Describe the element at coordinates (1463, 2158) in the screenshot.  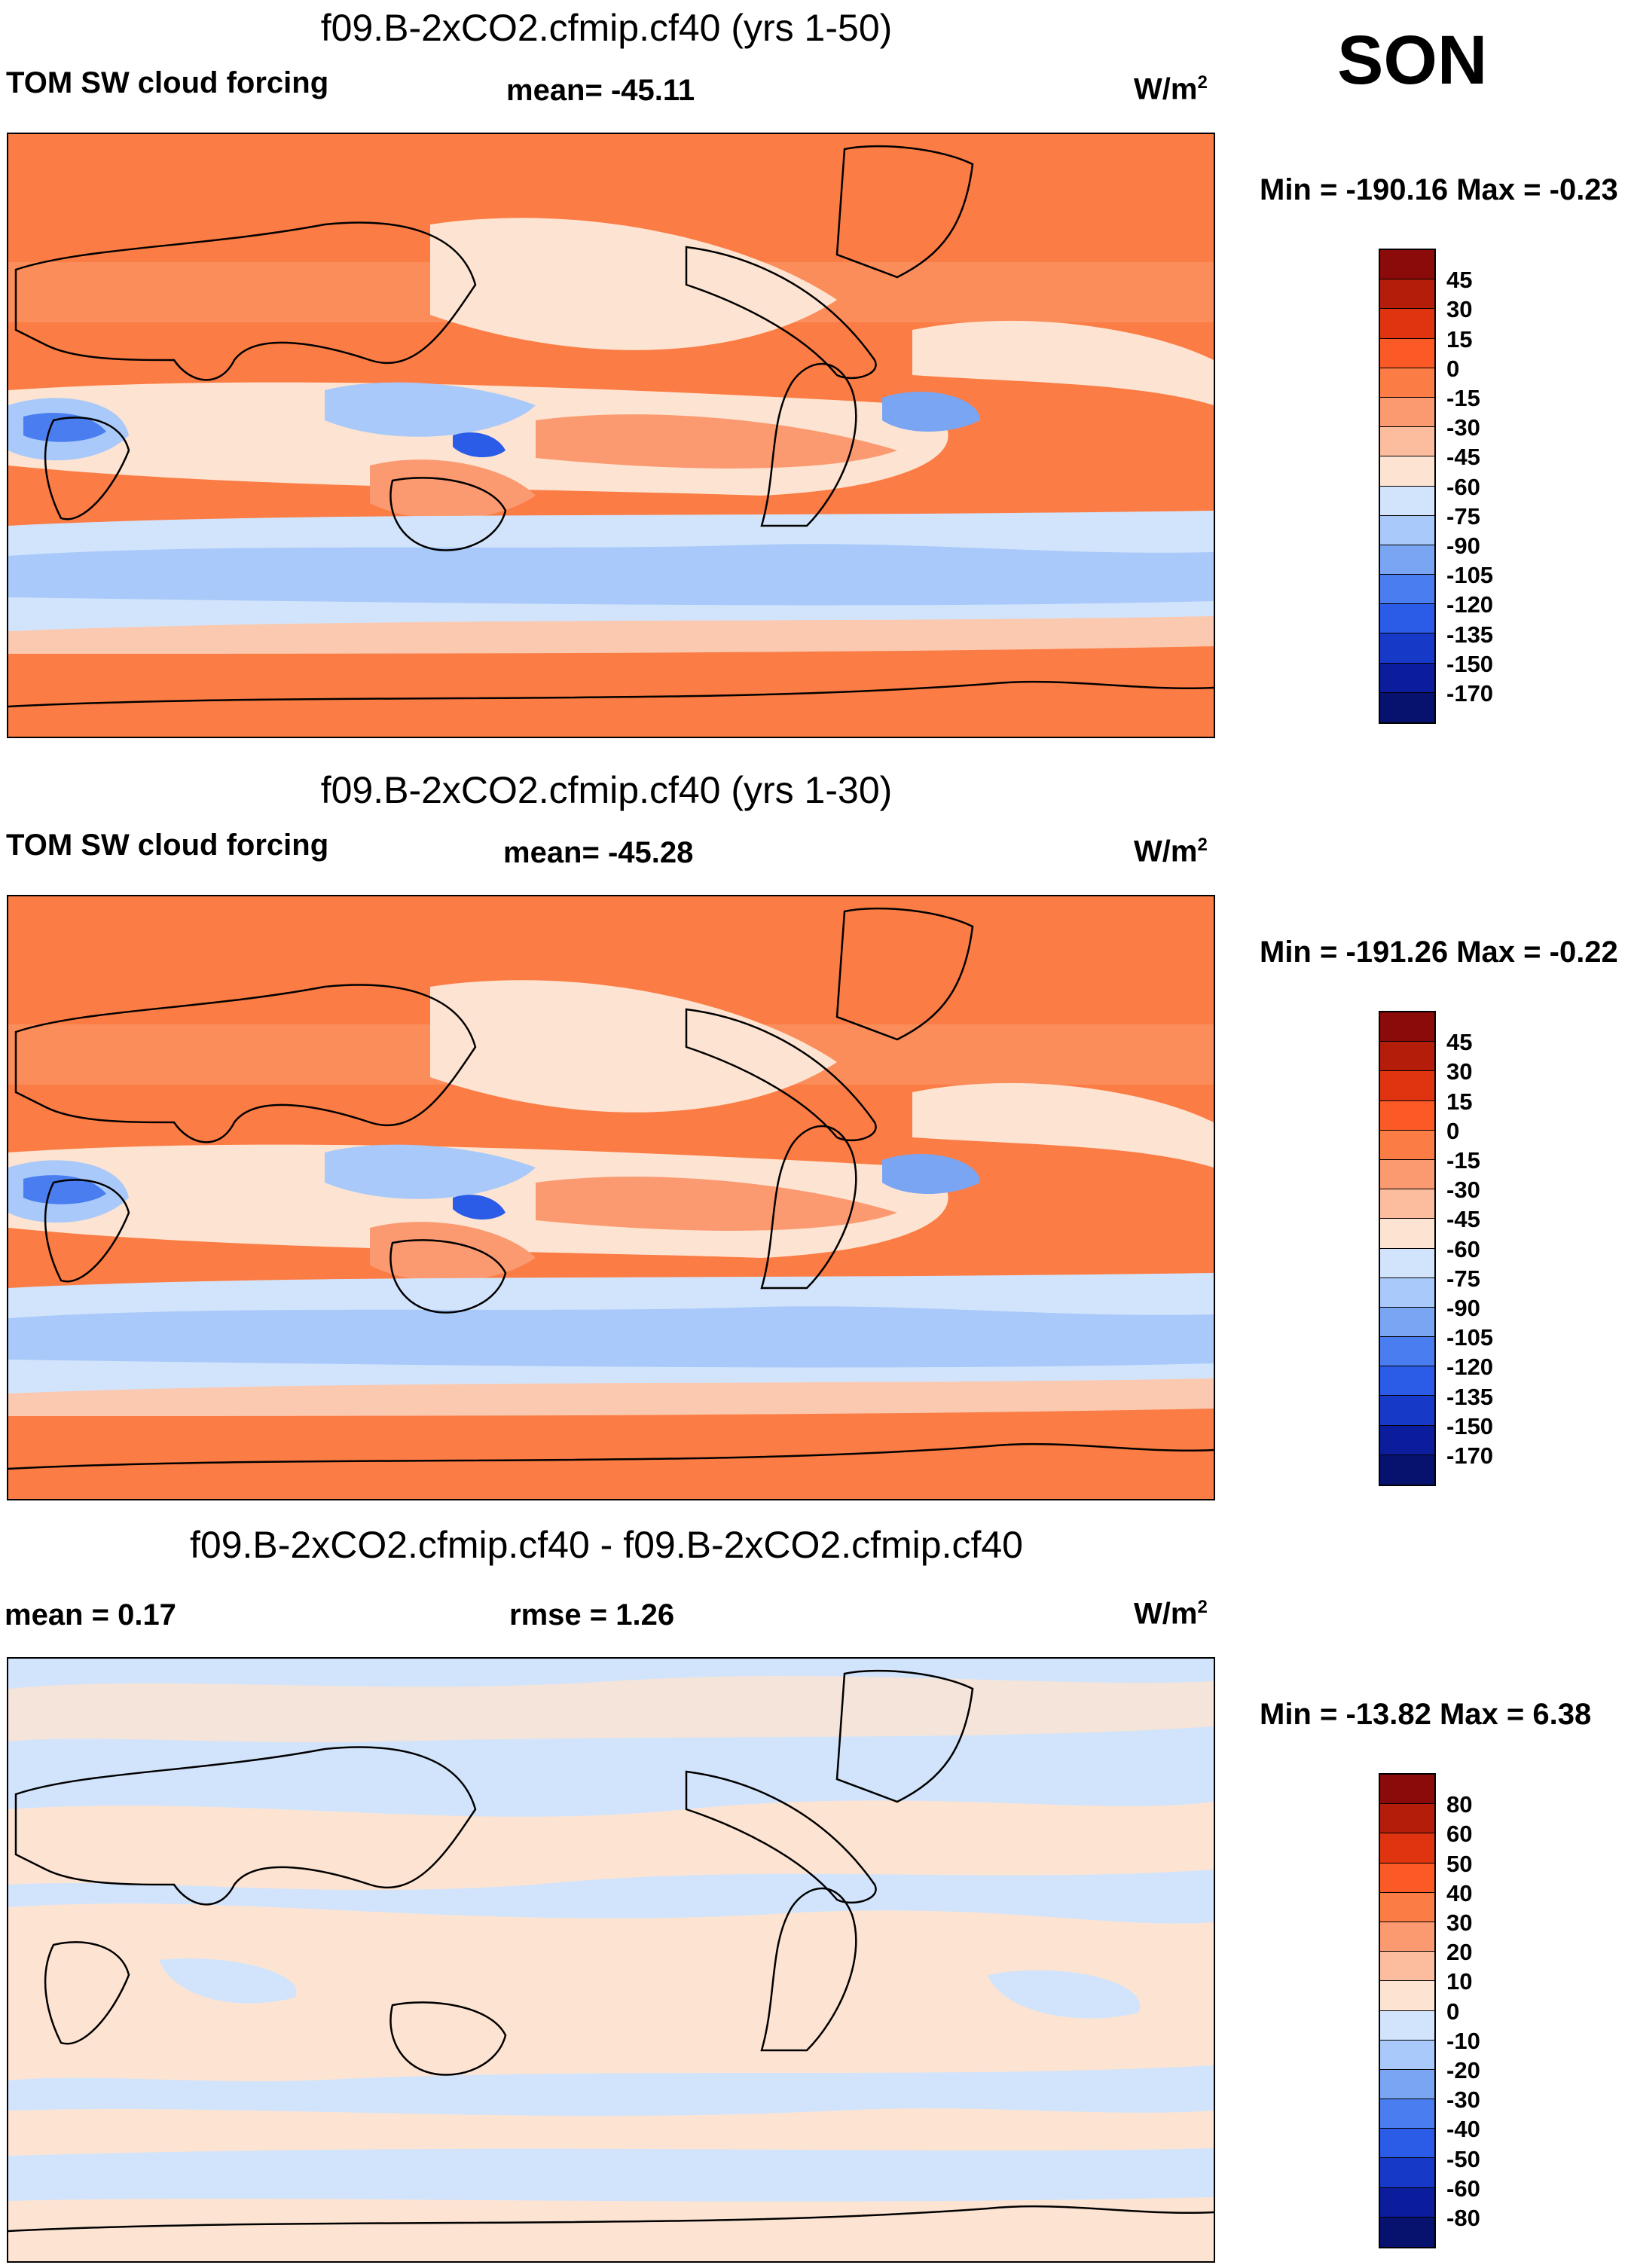
I see `colorbar-tick-label: -50` at that location.